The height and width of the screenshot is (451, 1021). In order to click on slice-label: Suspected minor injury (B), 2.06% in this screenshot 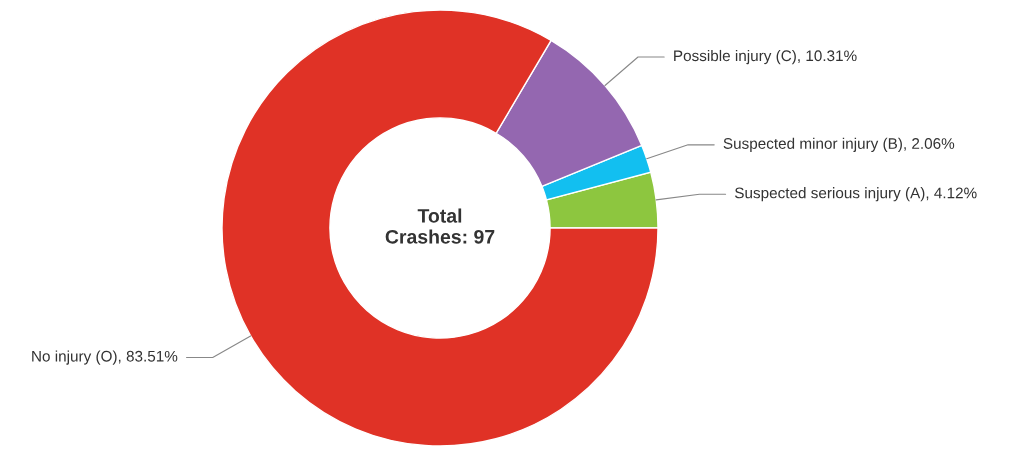, I will do `click(839, 144)`.